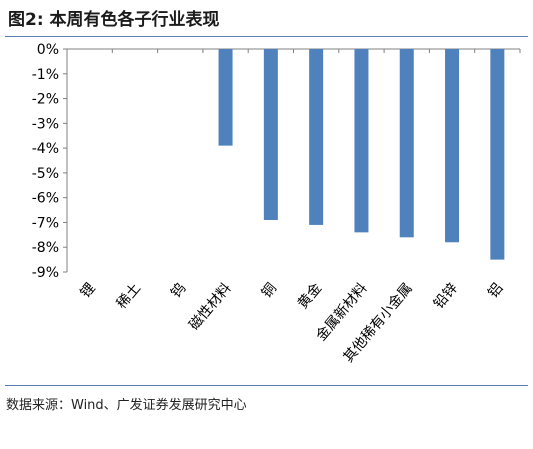 The width and height of the screenshot is (533, 449). What do you see at coordinates (48, 50) in the screenshot?
I see `y-tick-label: 0%` at bounding box center [48, 50].